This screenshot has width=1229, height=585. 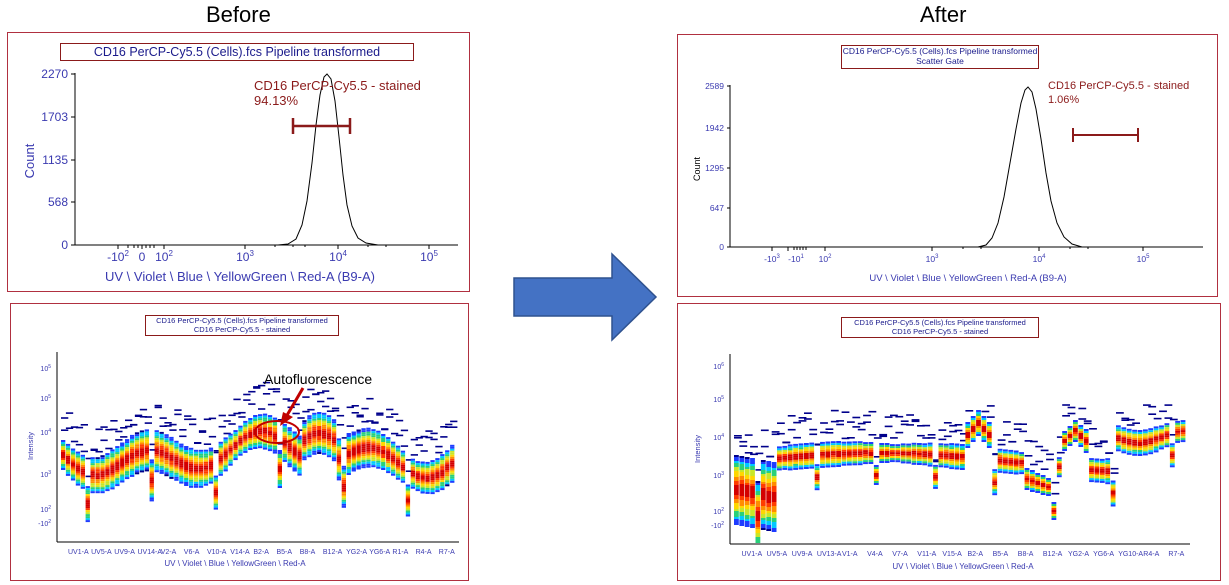 What do you see at coordinates (772, 259) in the screenshot?
I see `svg-text: -103` at bounding box center [772, 259].